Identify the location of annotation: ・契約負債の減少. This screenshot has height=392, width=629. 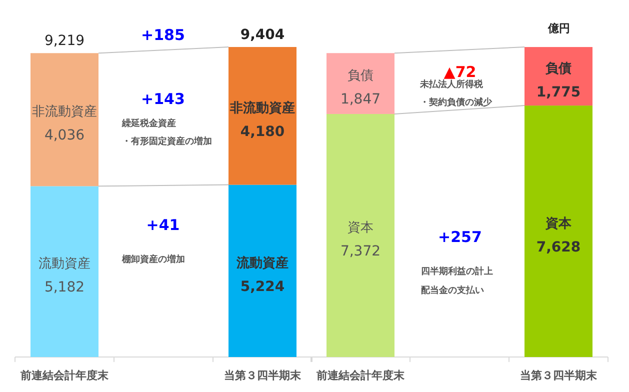
(456, 102).